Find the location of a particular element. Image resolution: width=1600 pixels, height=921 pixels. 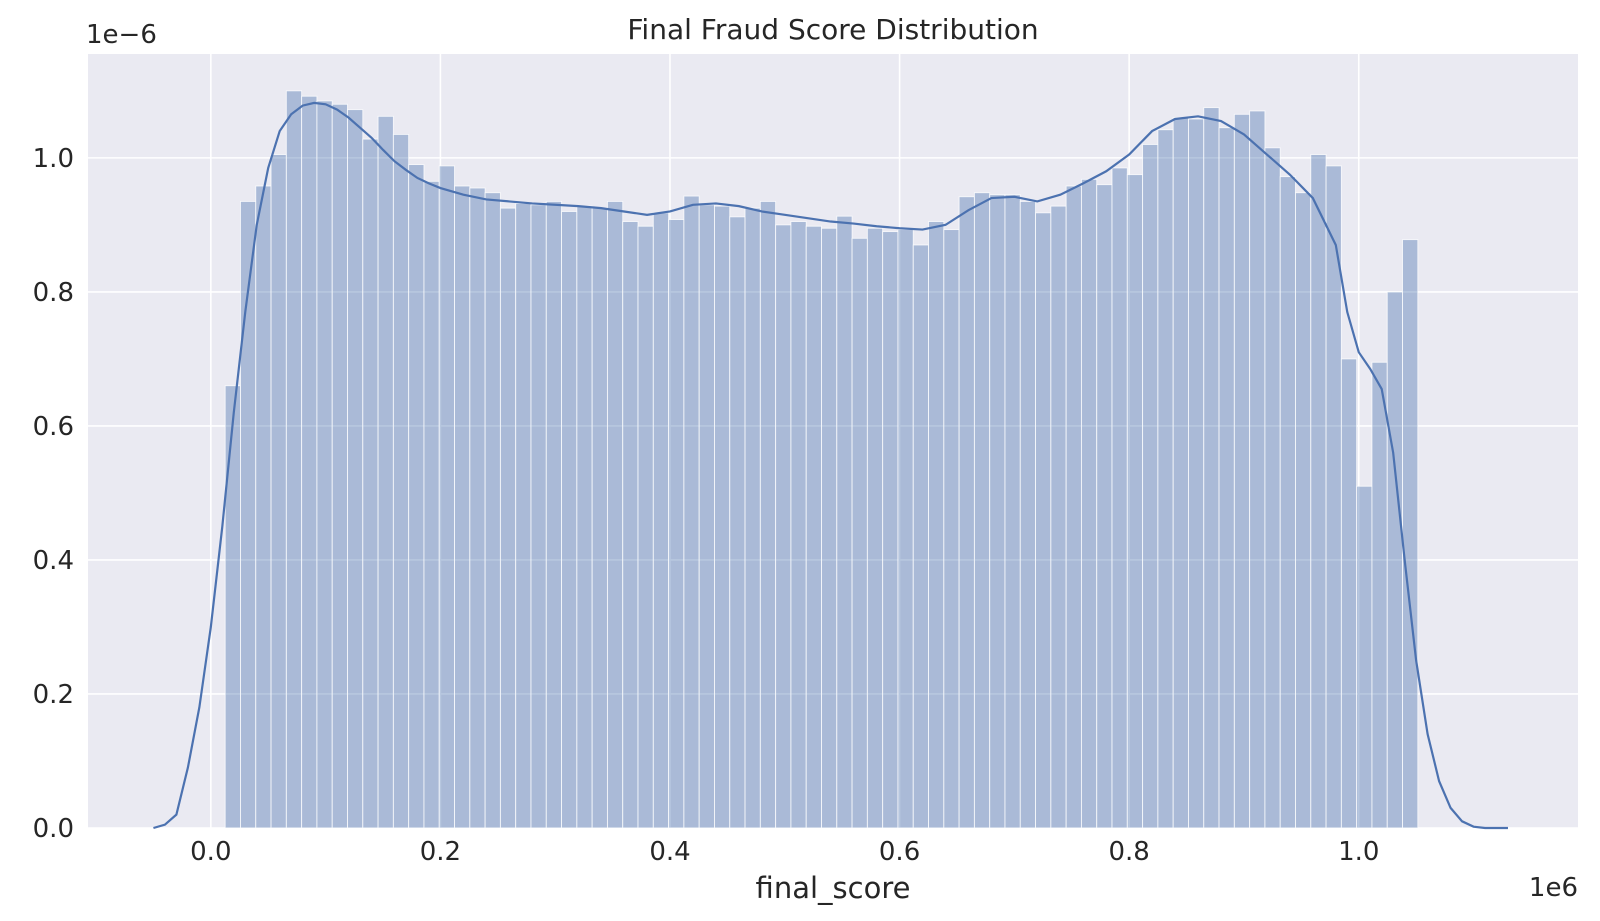

chart-title: Final Fraud Score Distribution is located at coordinates (832, 29).